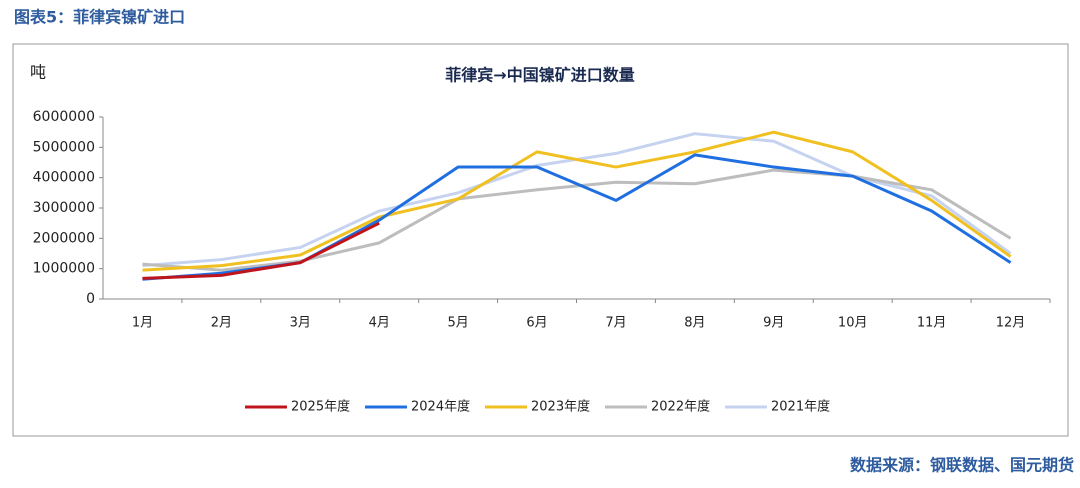 This screenshot has height=488, width=1080. Describe the element at coordinates (64, 147) in the screenshot. I see `y-tick-label: 5000000` at that location.